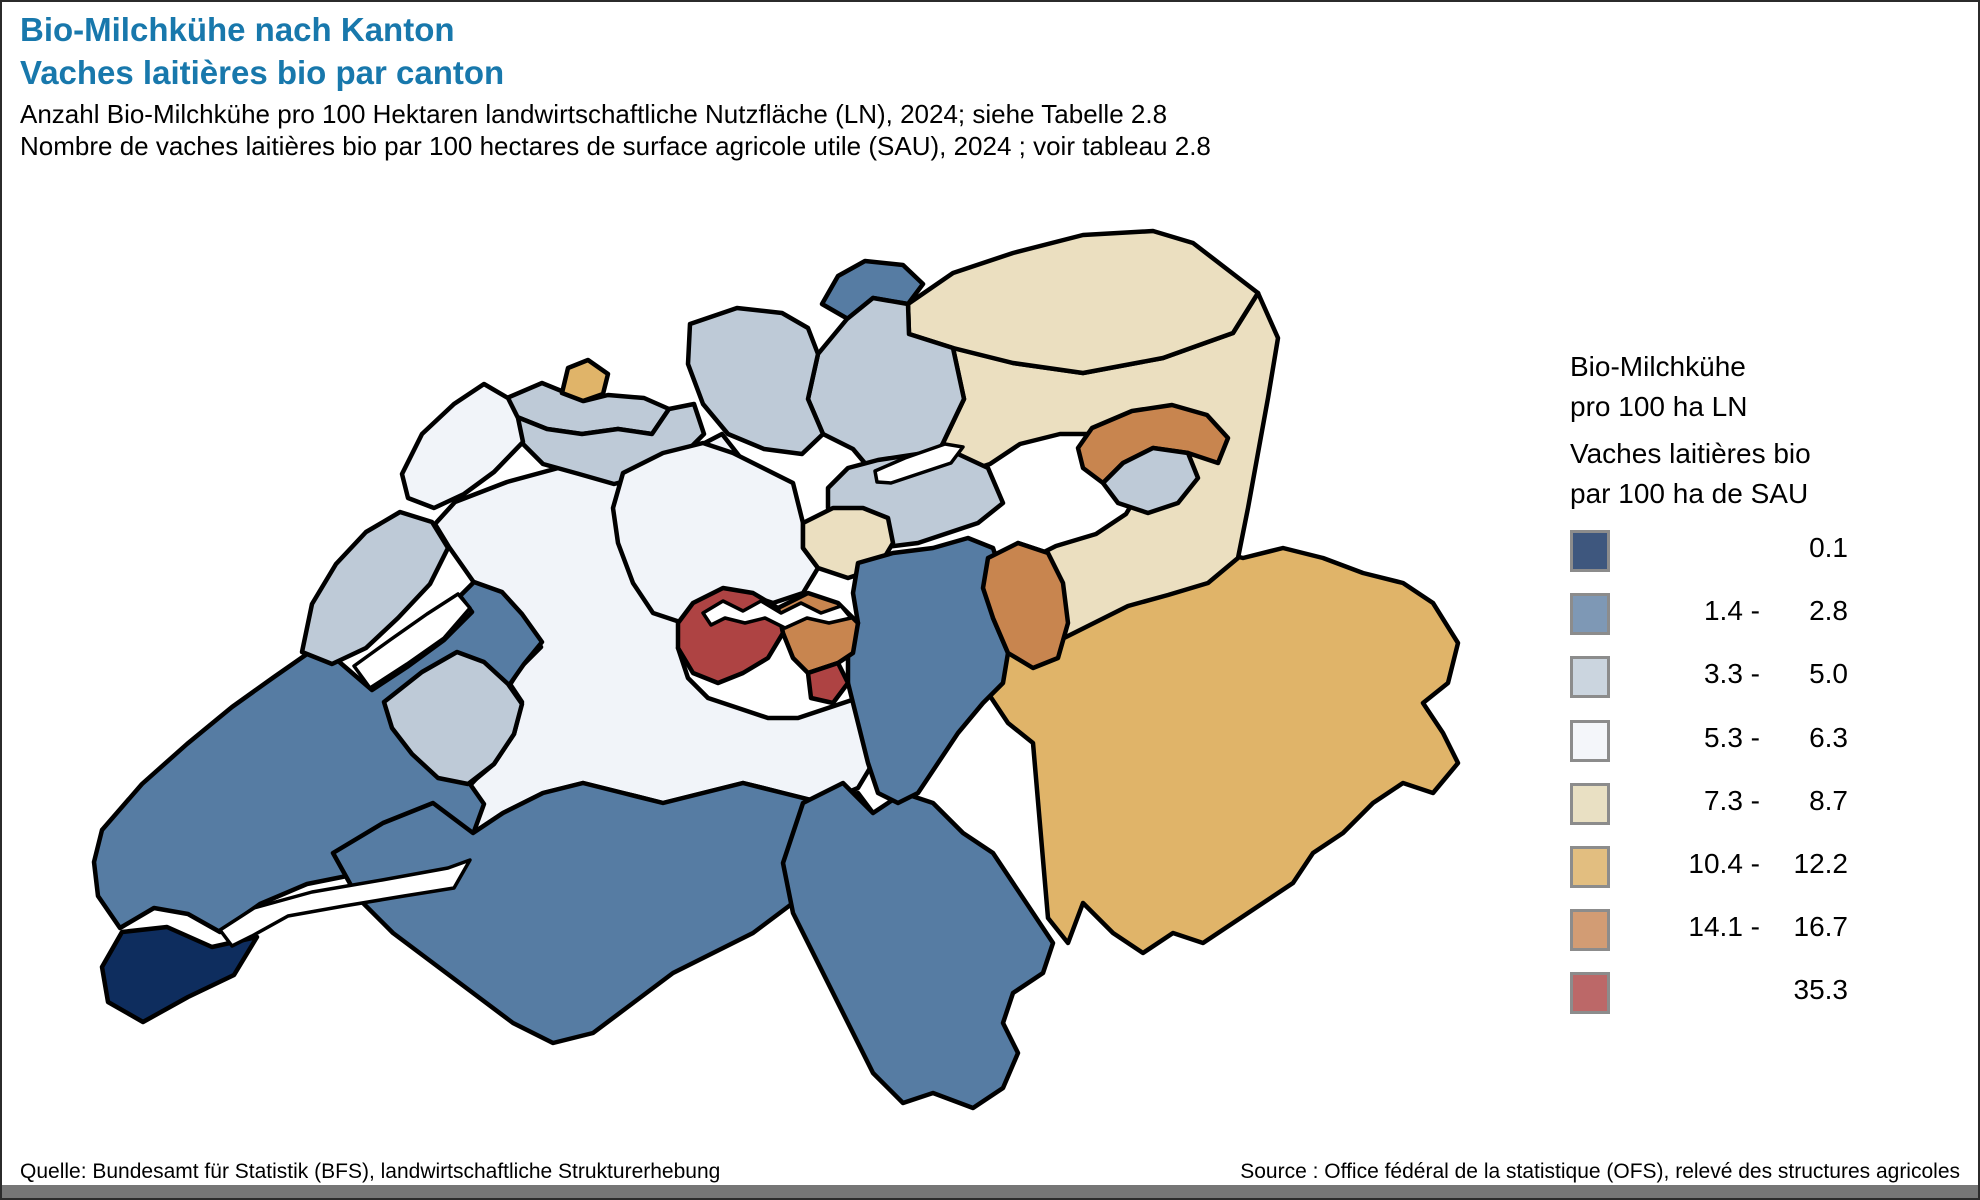  What do you see at coordinates (1724, 863) in the screenshot?
I see `legend-from-class6: 10.4 -` at bounding box center [1724, 863].